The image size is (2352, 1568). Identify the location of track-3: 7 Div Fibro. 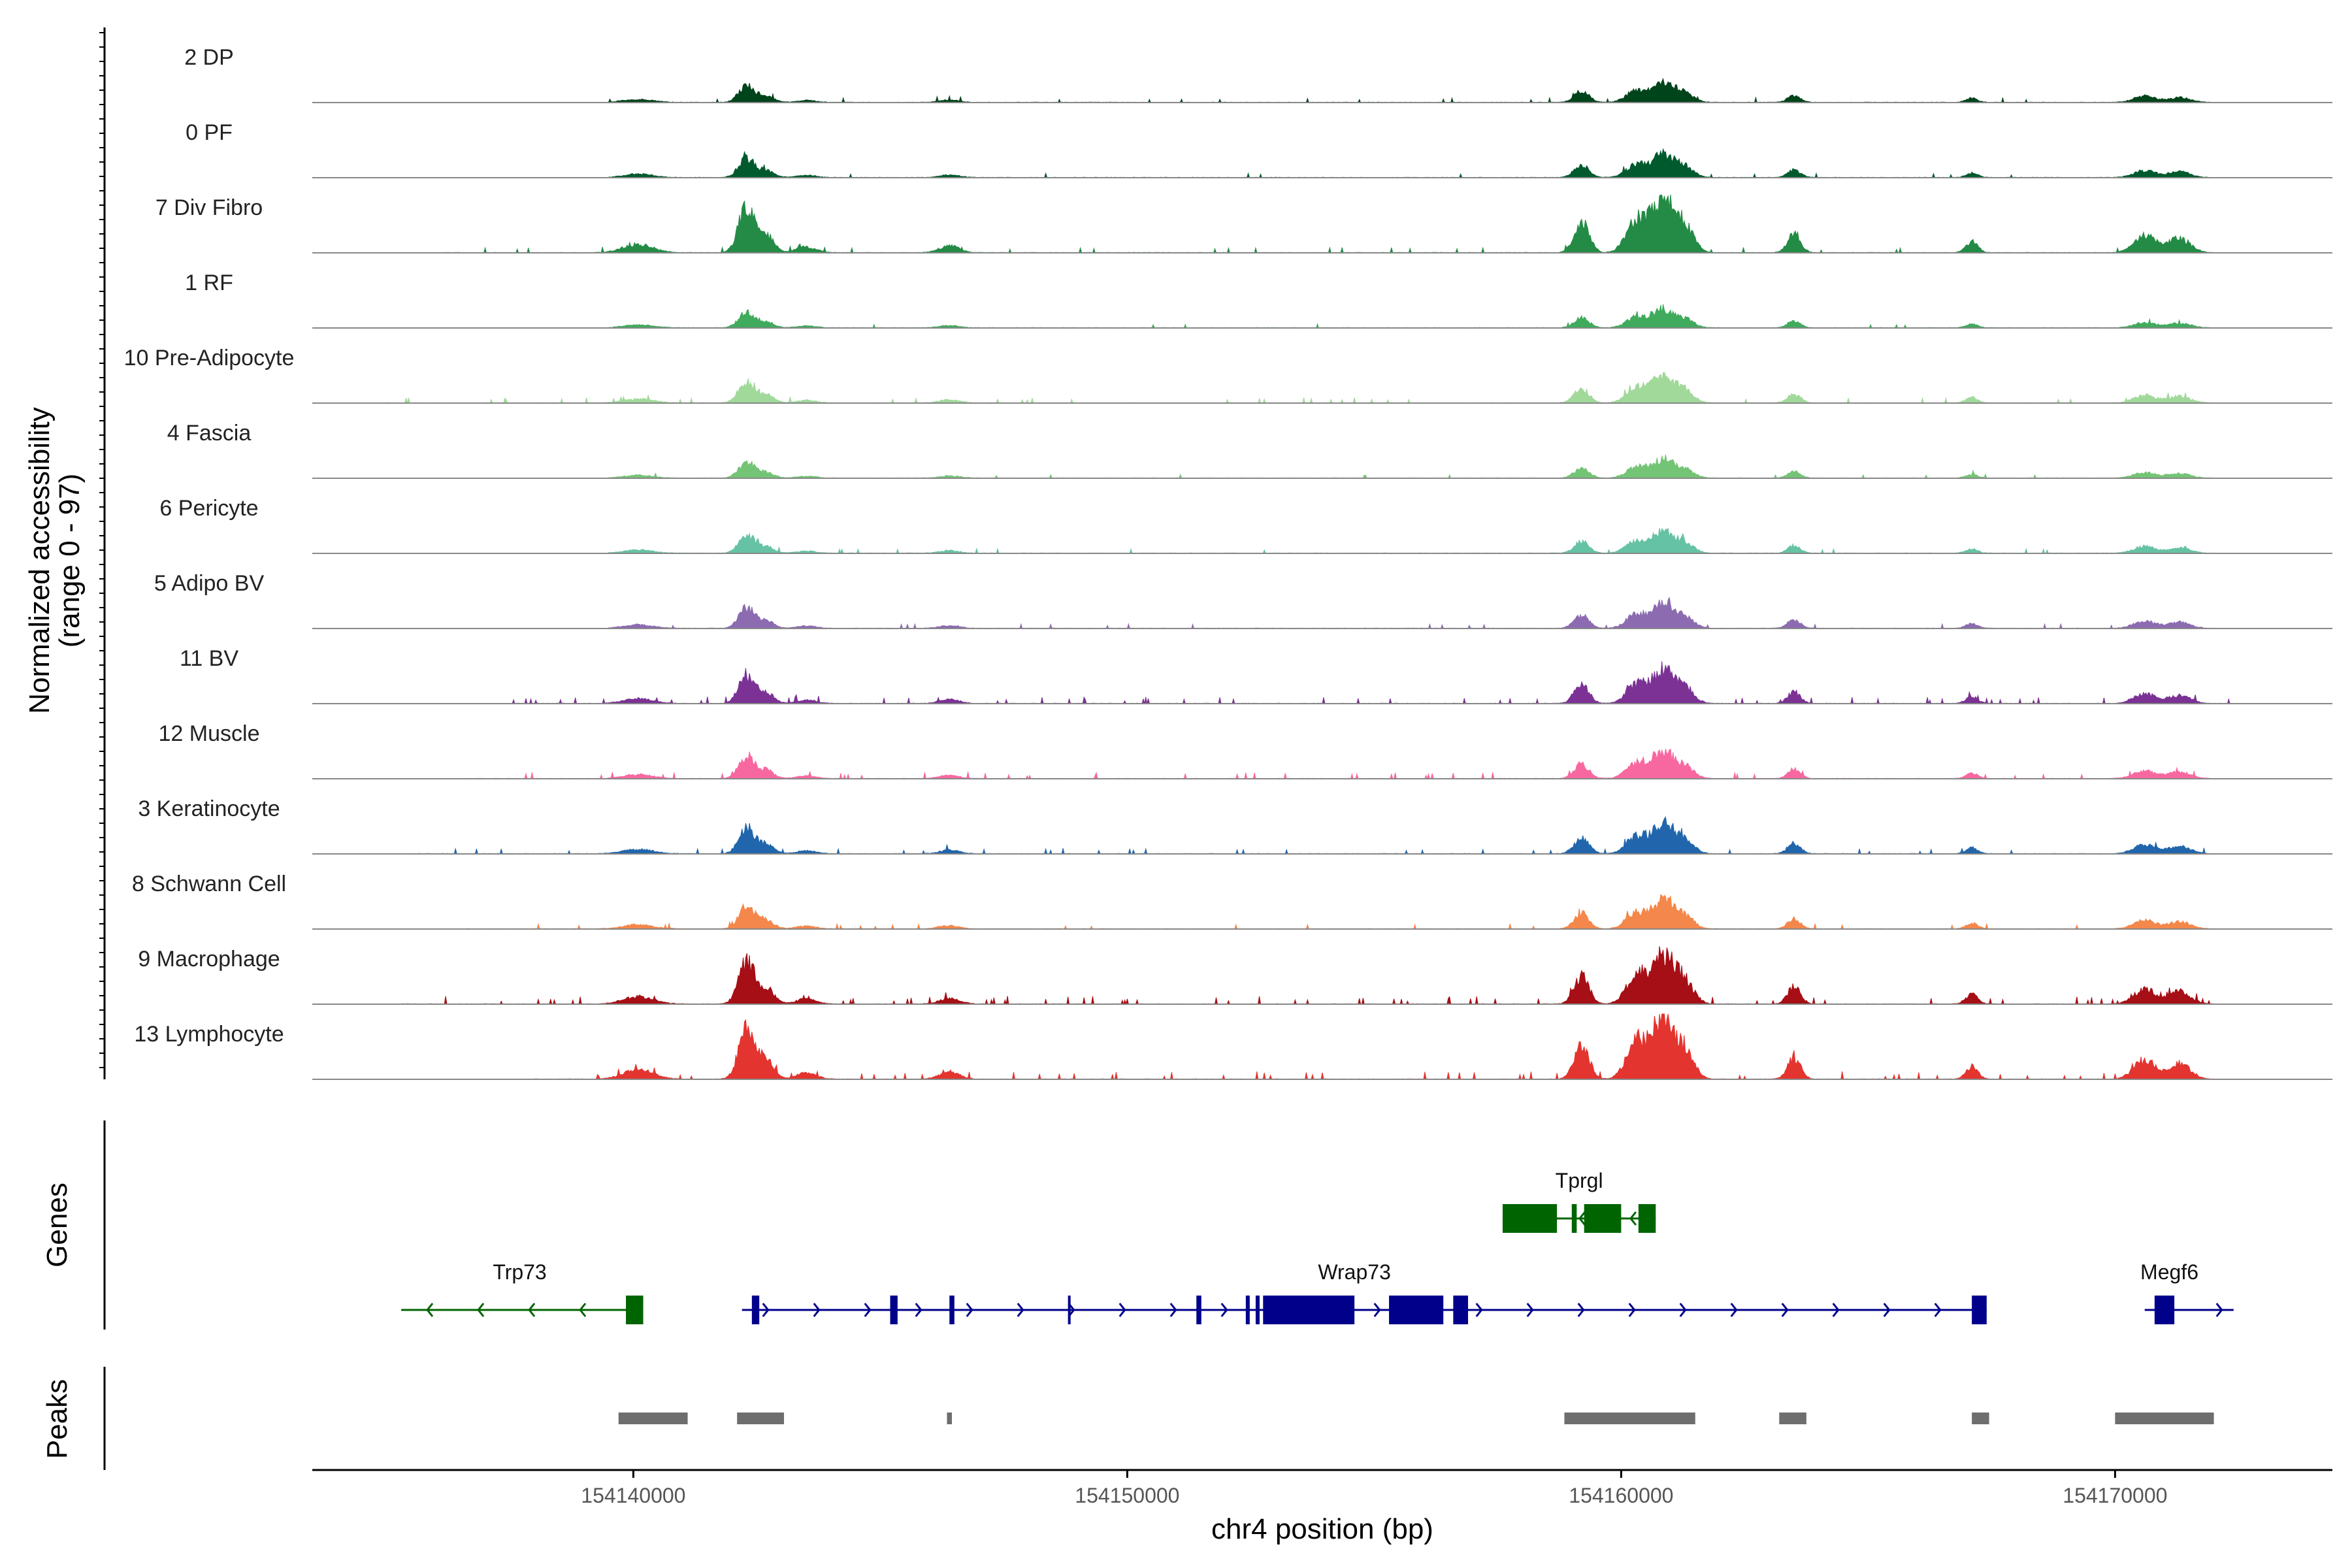
(1243, 223).